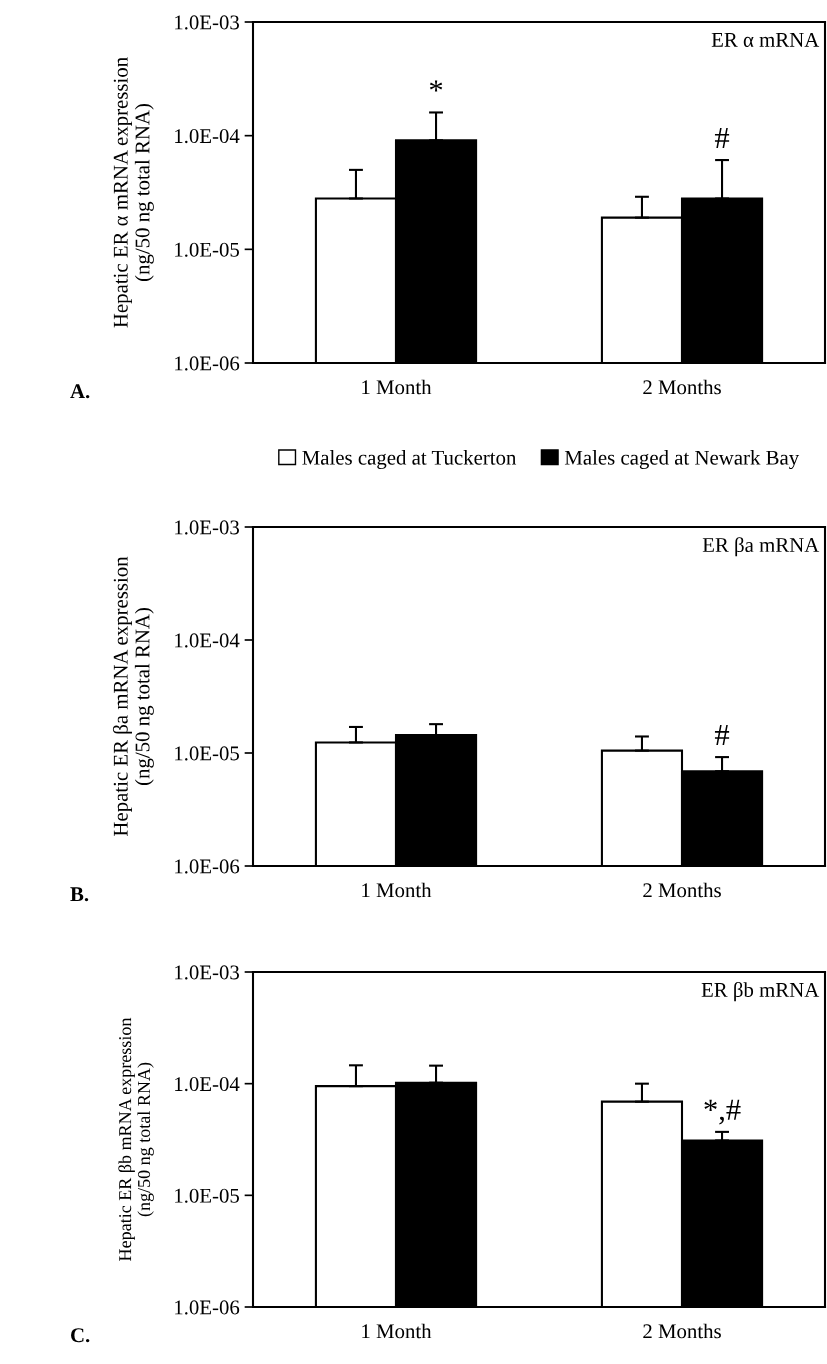 This screenshot has height=1364, width=827. What do you see at coordinates (409, 460) in the screenshot?
I see `legend-label: Males caged at Tuckerton` at bounding box center [409, 460].